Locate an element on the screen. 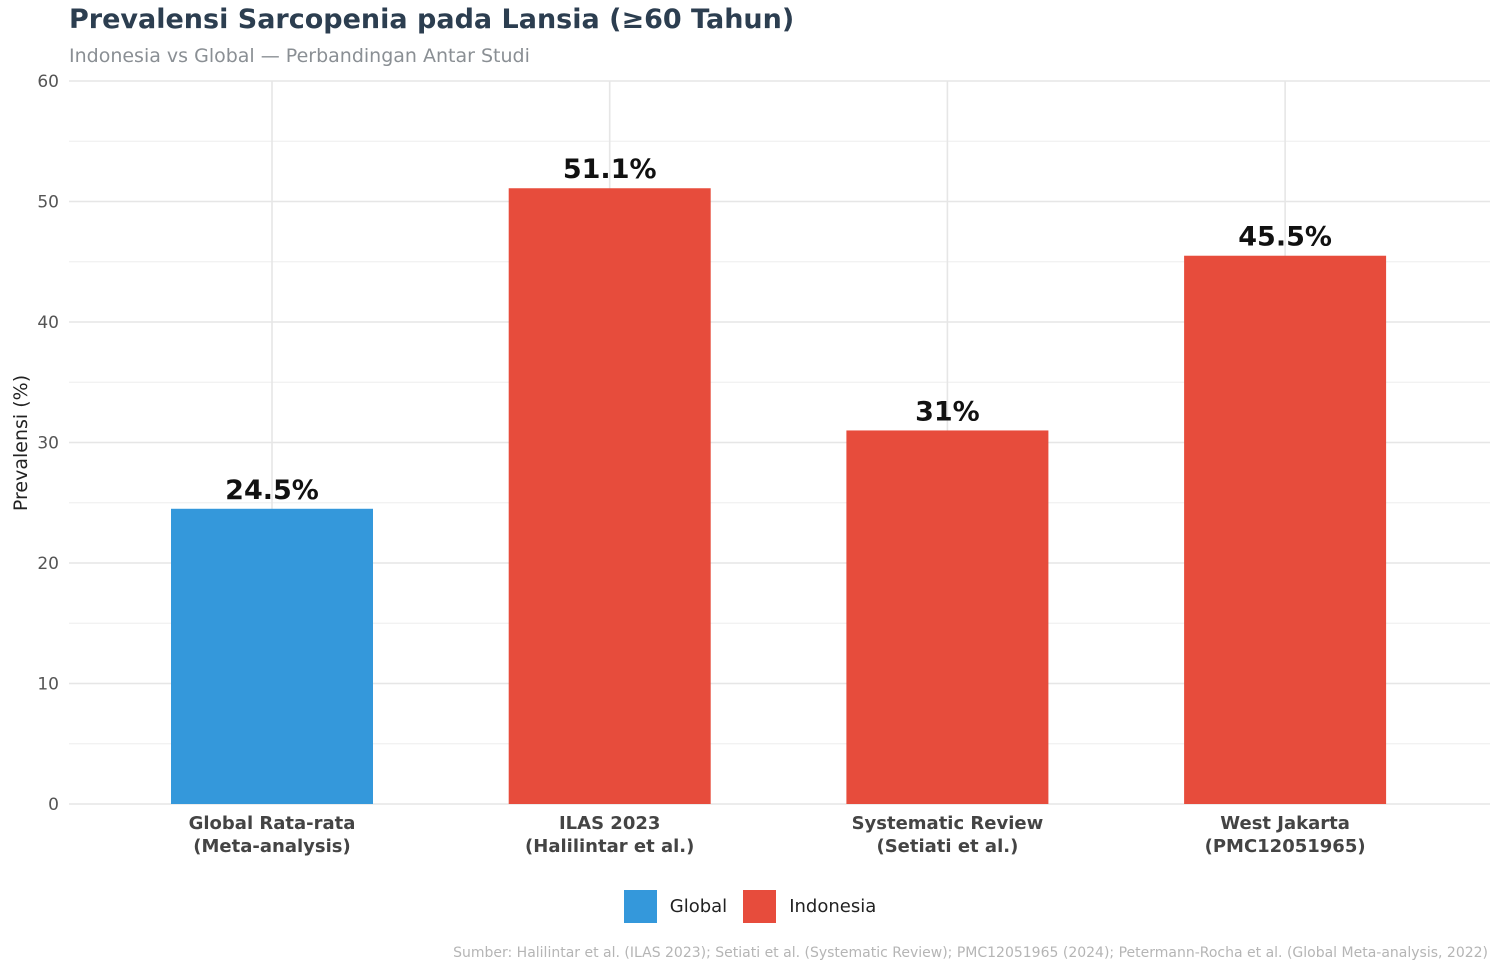 Image resolution: width=1500 pixels, height=975 pixels. y-tick-labels: 0 10 20 30 40 50 60 is located at coordinates (48, 443).